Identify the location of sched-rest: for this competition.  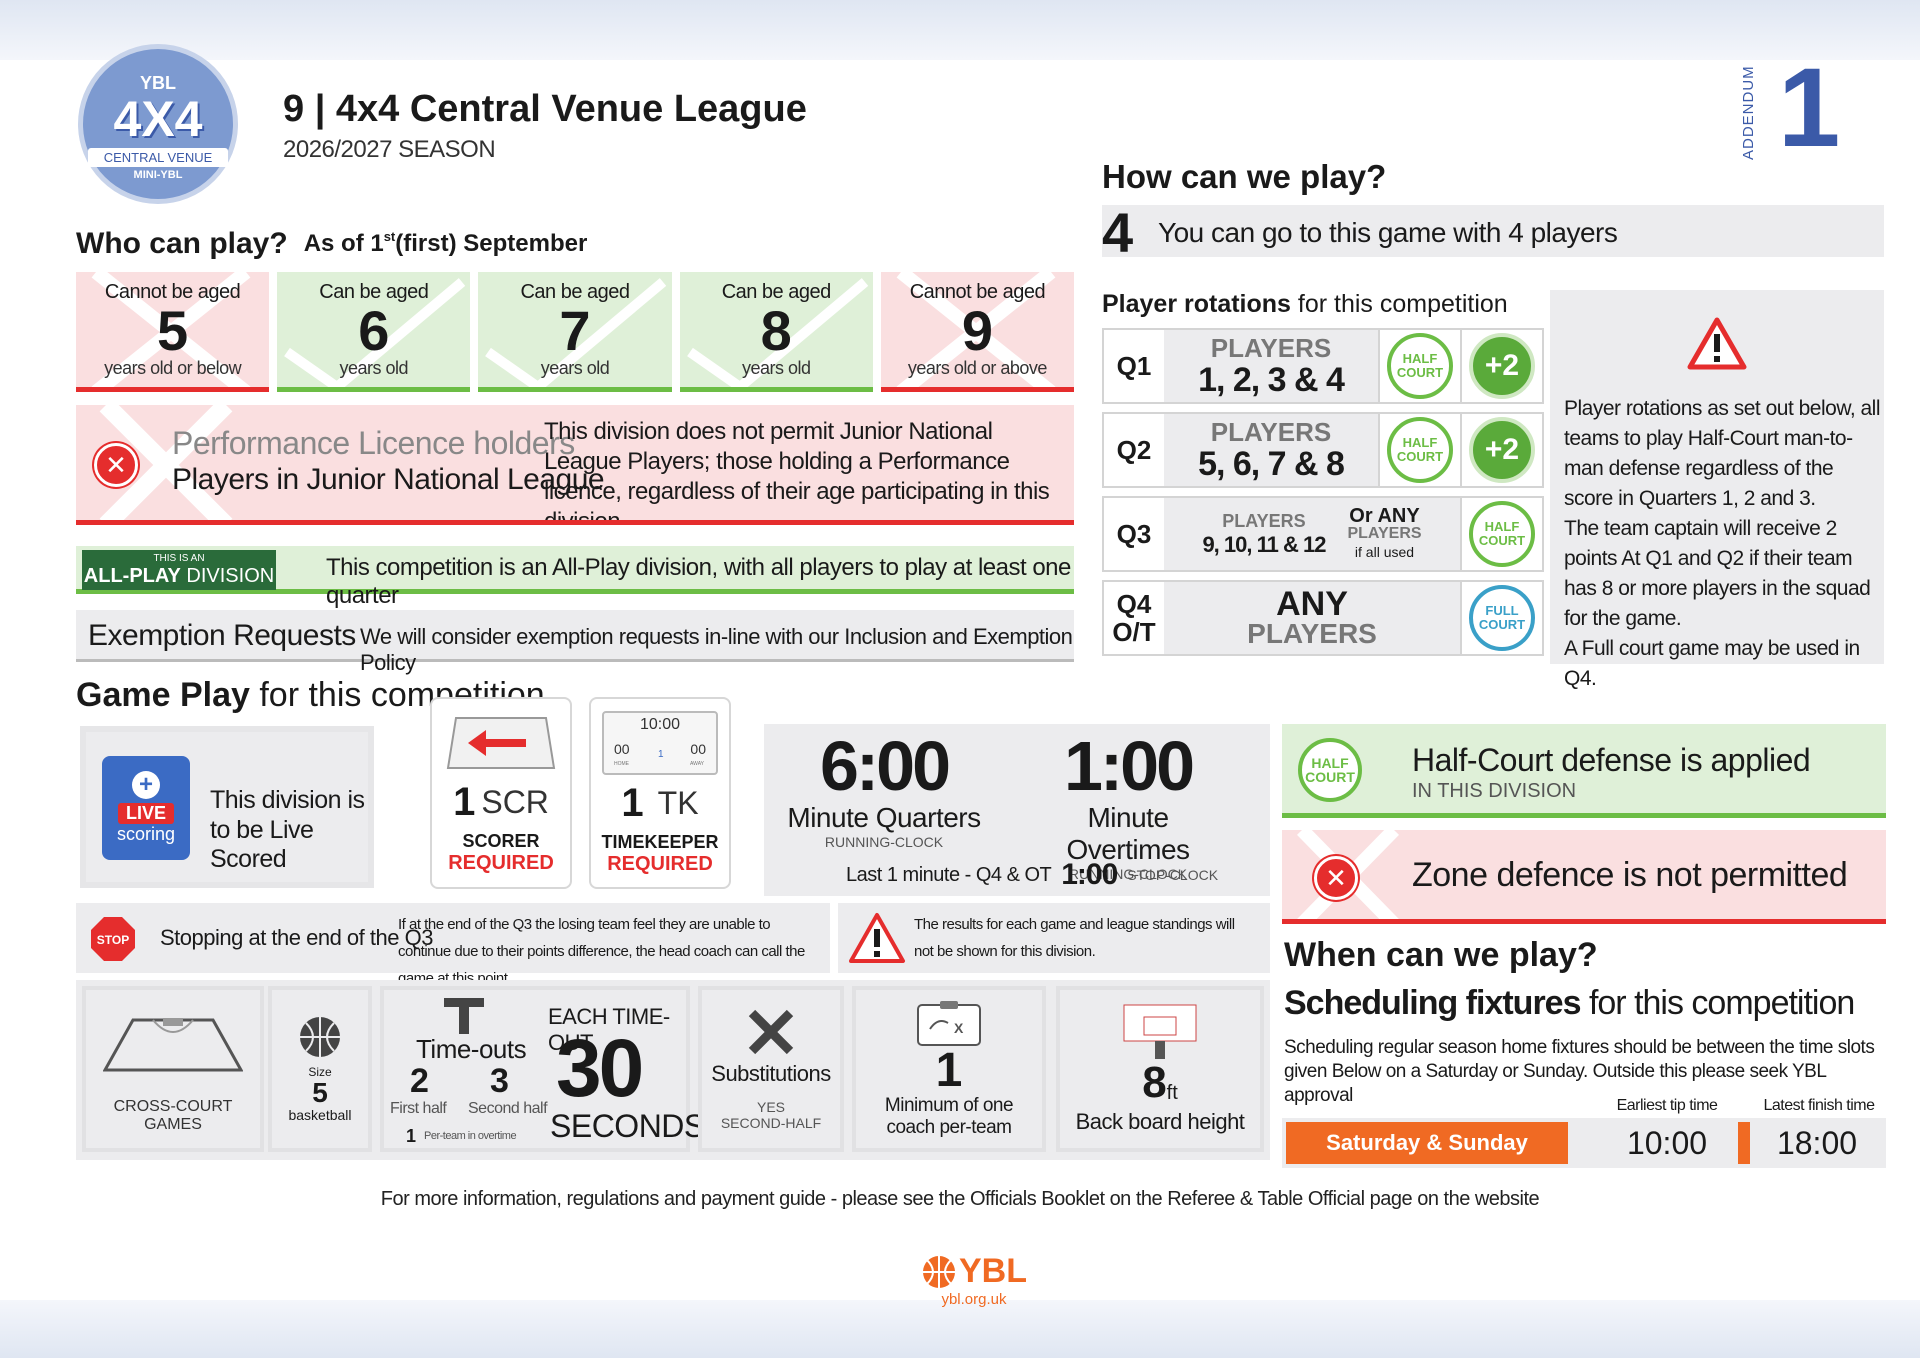
(1717, 1003).